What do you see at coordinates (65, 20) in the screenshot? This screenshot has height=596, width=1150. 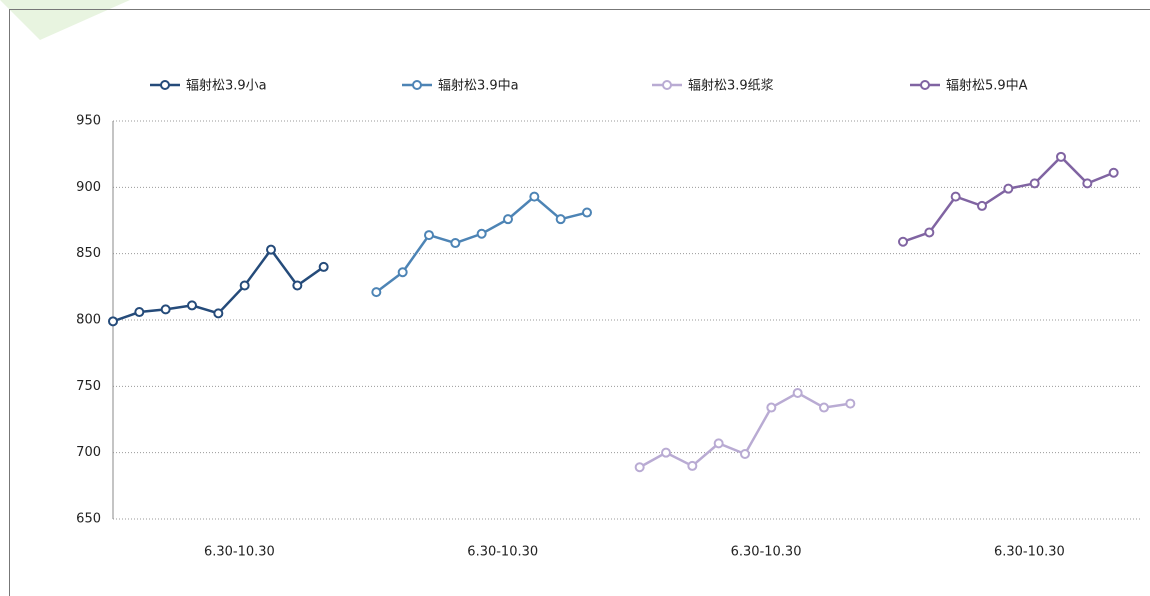 I see `decoration` at bounding box center [65, 20].